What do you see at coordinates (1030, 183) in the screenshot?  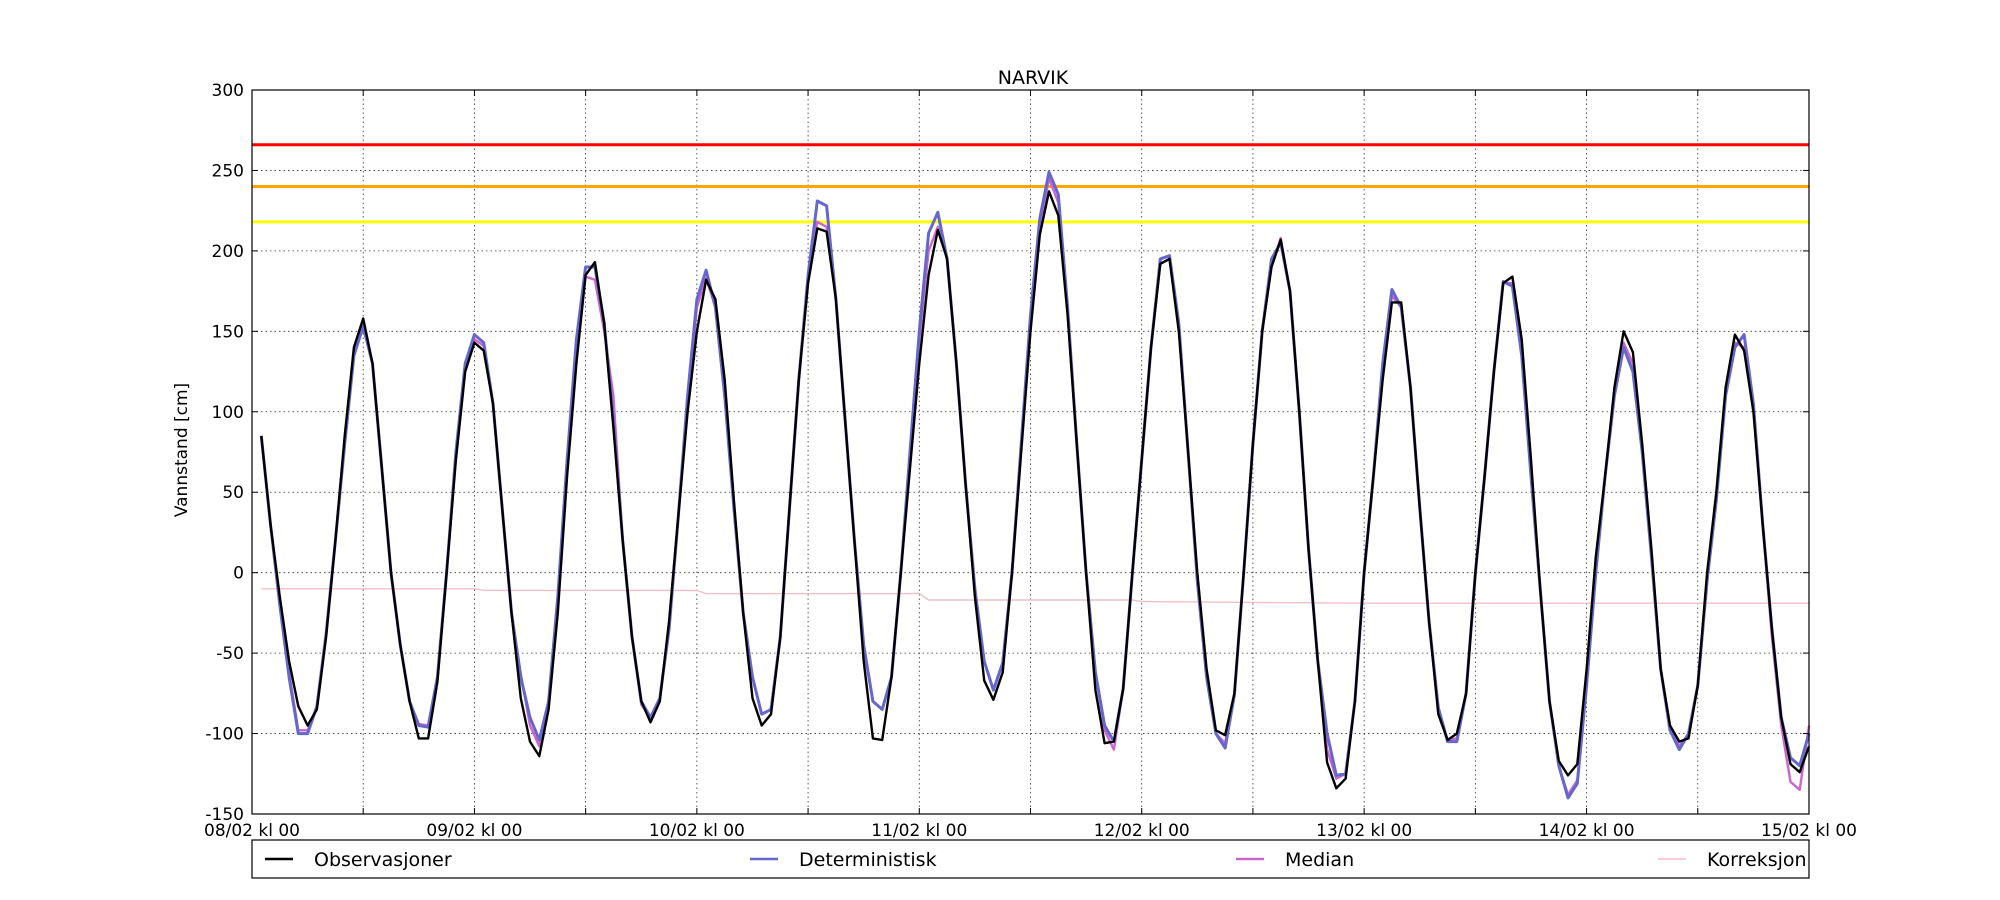 I see `threshold-lines` at bounding box center [1030, 183].